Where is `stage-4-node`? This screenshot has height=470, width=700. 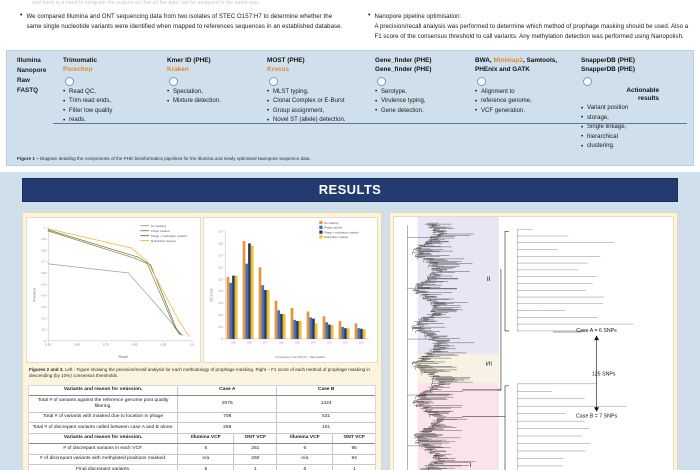 stage-4-node is located at coordinates (425, 81).